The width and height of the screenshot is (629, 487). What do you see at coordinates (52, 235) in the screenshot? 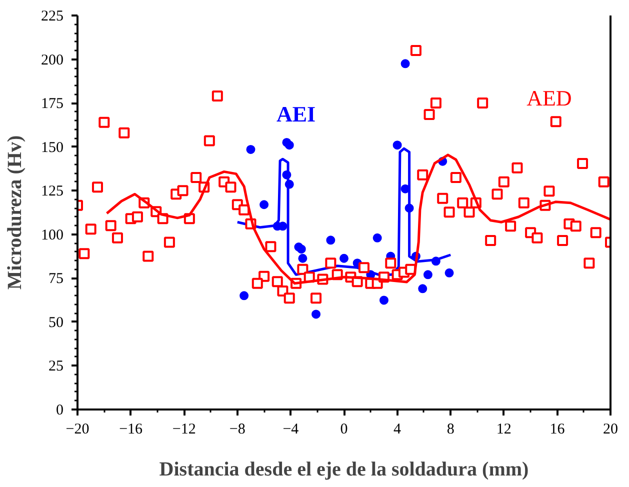
I see `y-tick-label: 100` at bounding box center [52, 235].